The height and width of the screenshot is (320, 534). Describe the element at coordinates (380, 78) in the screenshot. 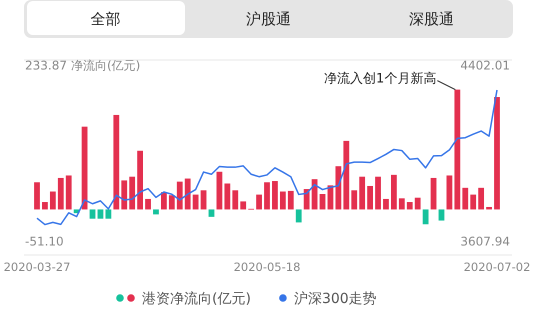

I see `annotation: 净流入创1个月新高` at that location.